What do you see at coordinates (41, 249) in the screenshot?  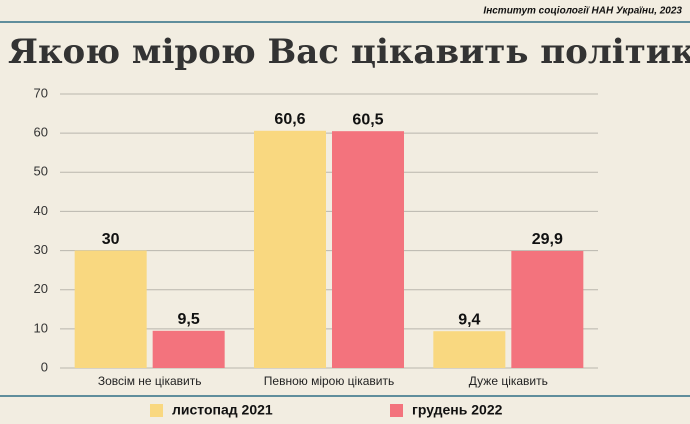 I see `y-tick-label: 30` at bounding box center [41, 249].